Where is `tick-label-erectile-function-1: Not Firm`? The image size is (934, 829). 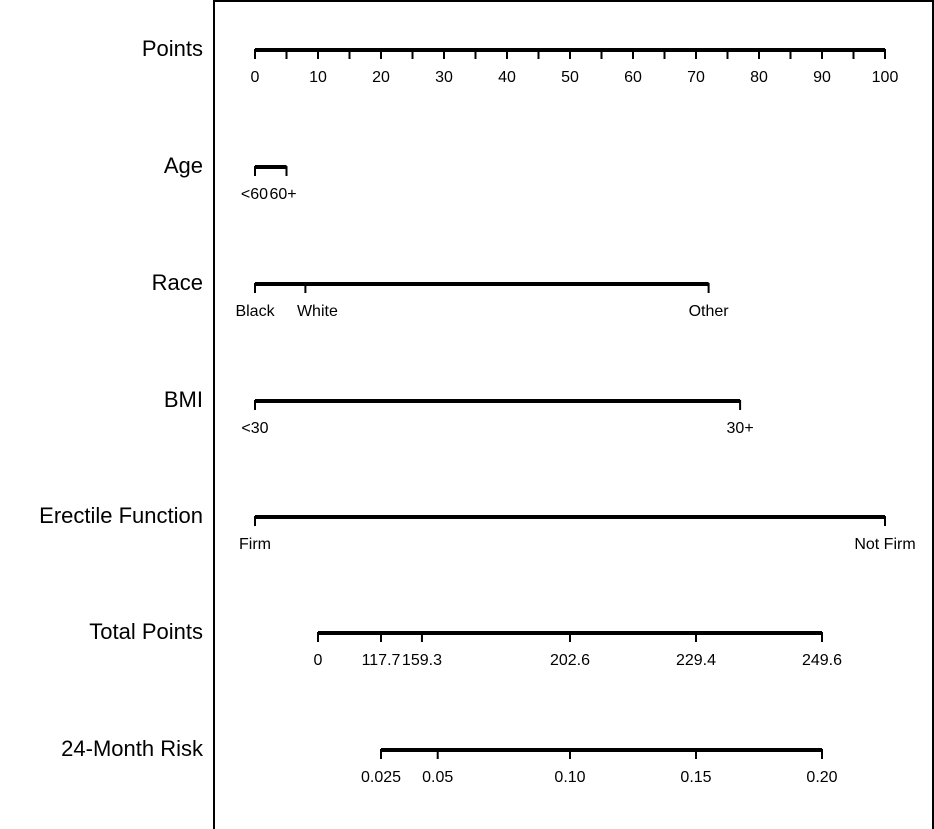 tick-label-erectile-function-1: Not Firm is located at coordinates (884, 544).